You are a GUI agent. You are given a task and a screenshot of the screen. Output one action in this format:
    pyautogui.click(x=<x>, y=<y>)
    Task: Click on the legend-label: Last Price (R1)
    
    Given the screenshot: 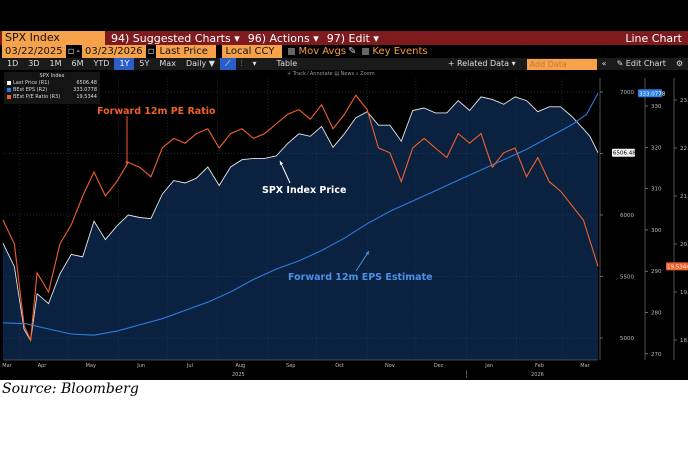 What is the action you would take?
    pyautogui.click(x=31, y=82)
    